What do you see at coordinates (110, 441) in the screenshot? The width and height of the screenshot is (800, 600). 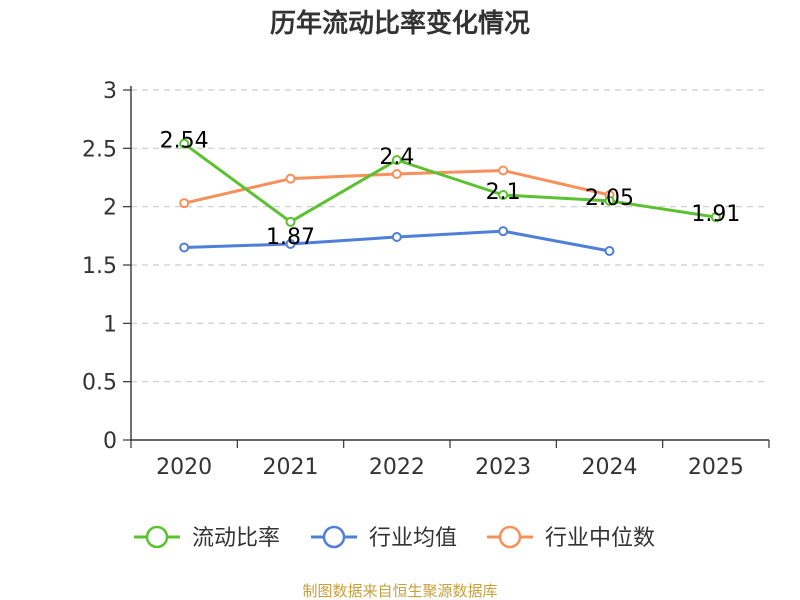 I see `y-tick-label: 0` at bounding box center [110, 441].